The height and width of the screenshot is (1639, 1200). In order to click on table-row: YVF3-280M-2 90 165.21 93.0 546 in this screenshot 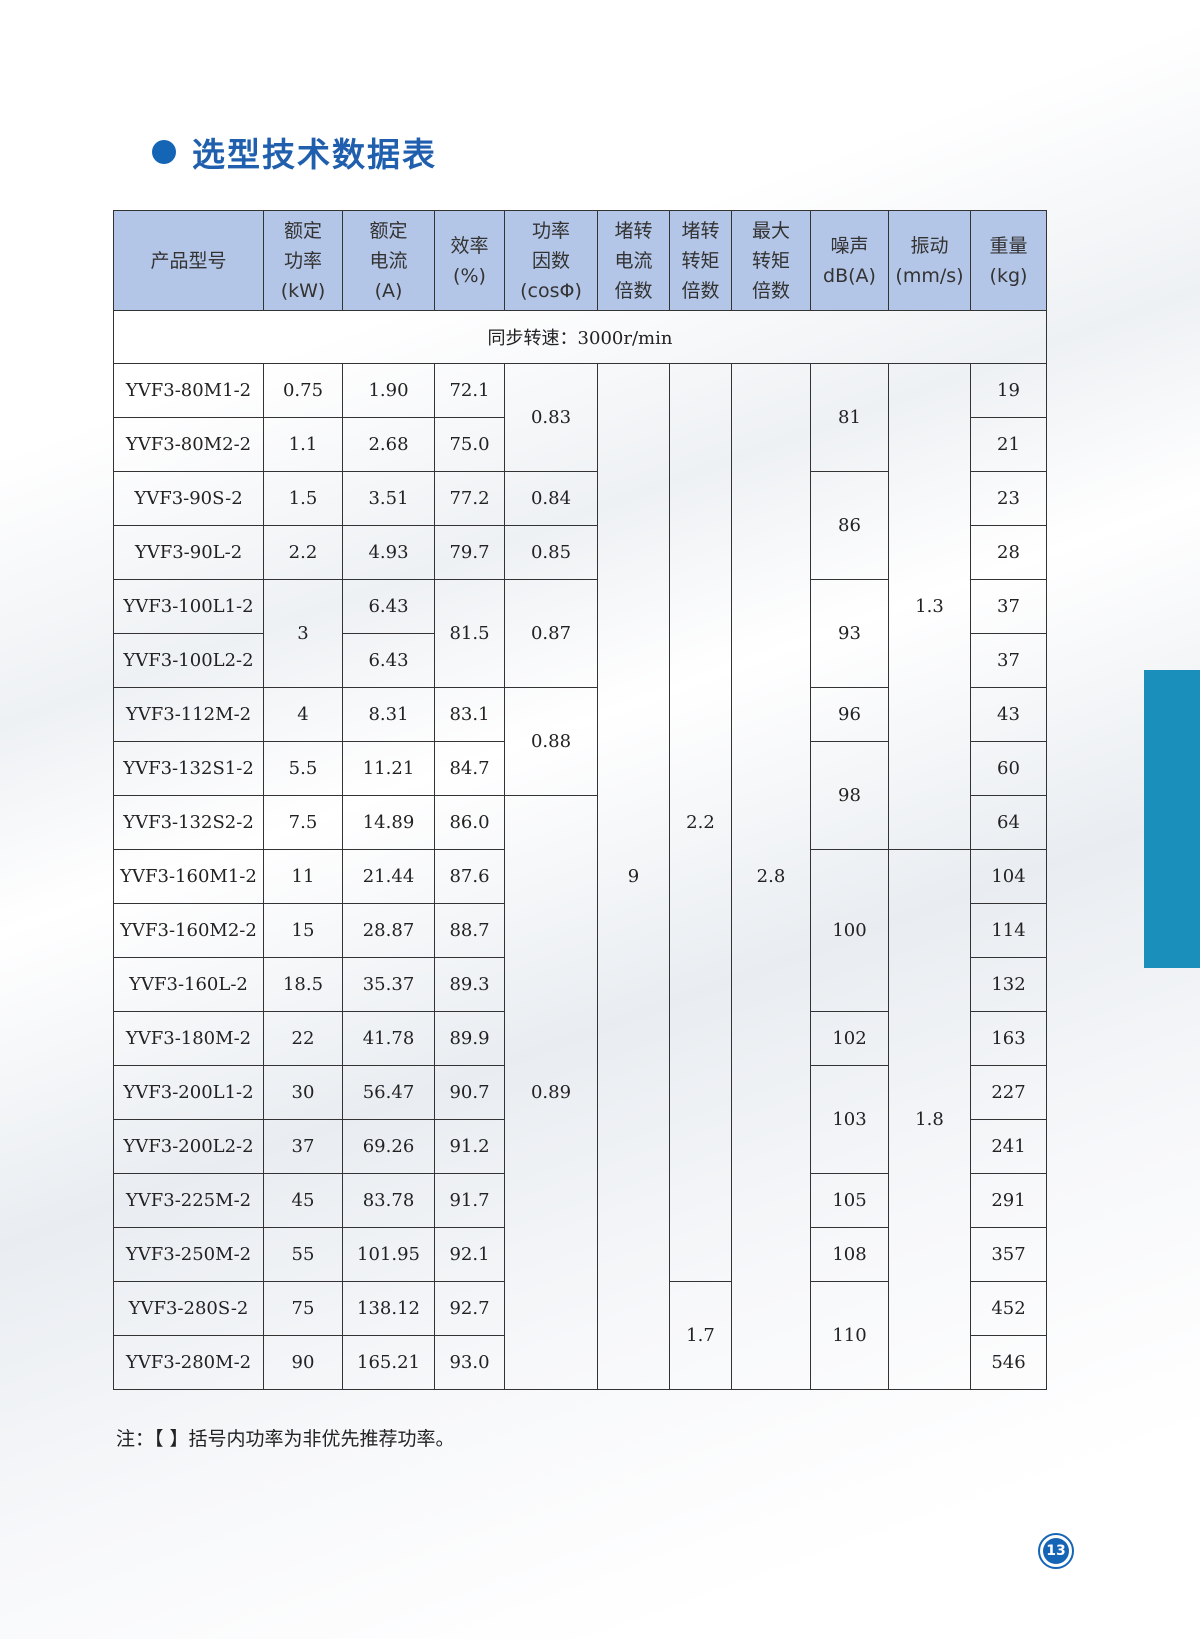, I will do `click(580, 1362)`.